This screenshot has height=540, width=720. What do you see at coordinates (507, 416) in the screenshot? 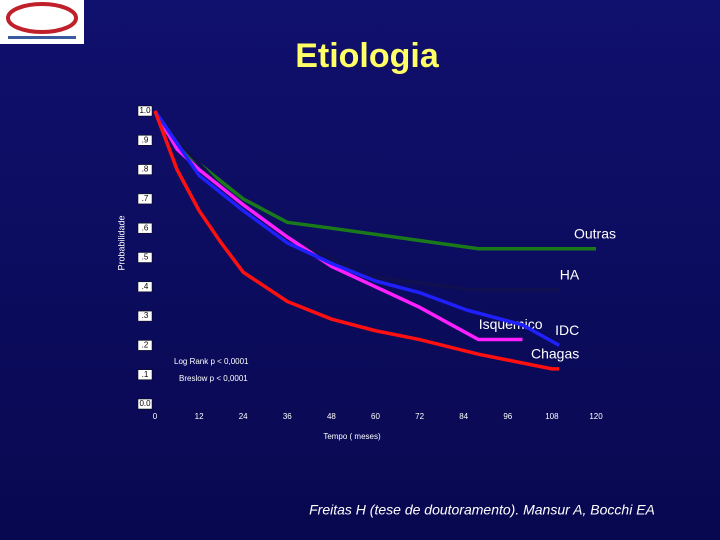
I see `x-tick-label: 96` at bounding box center [507, 416].